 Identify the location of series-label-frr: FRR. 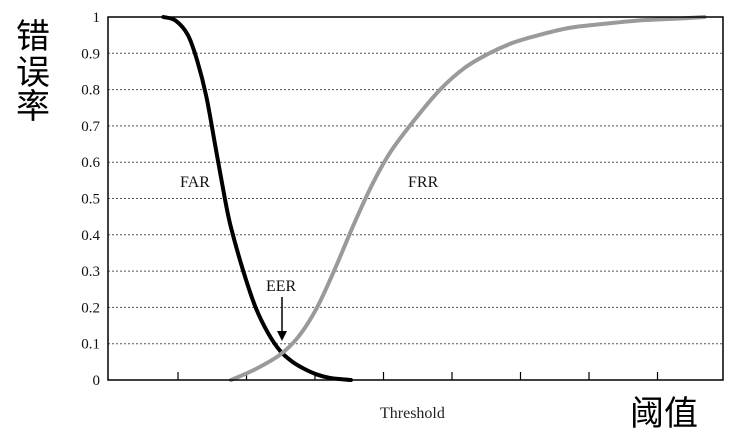
(423, 182).